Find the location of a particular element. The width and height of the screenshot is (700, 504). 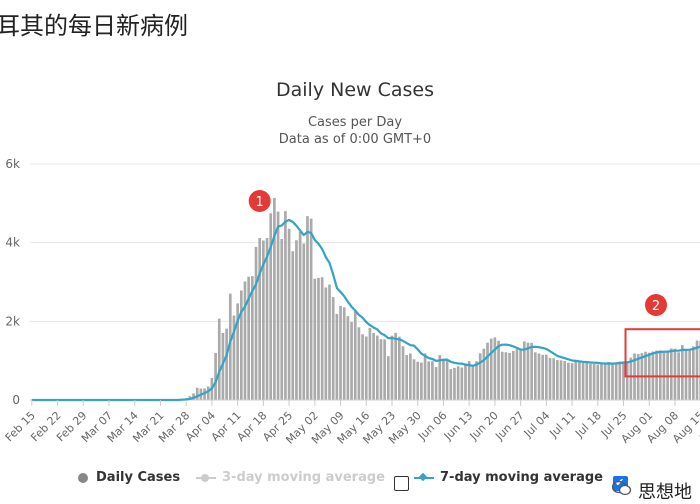

watermark-text: 思想地 is located at coordinates (665, 491).